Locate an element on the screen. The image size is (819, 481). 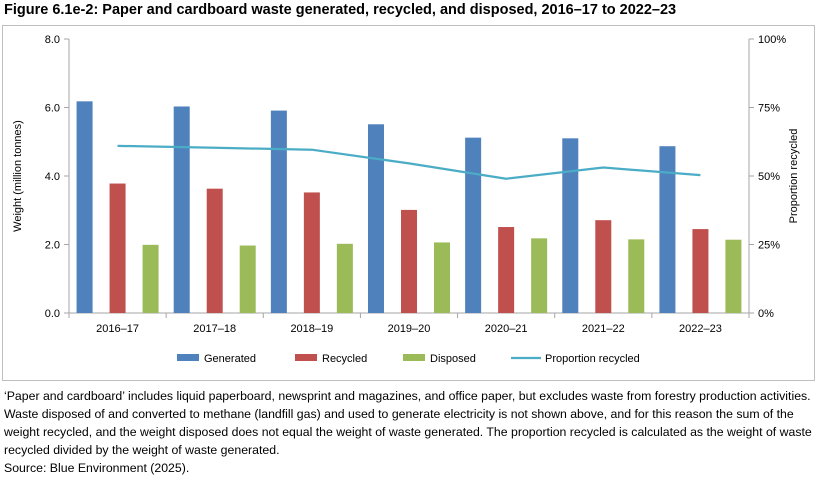
legend-label-proportion-recycled: Proportion recycled is located at coordinates (592, 359).